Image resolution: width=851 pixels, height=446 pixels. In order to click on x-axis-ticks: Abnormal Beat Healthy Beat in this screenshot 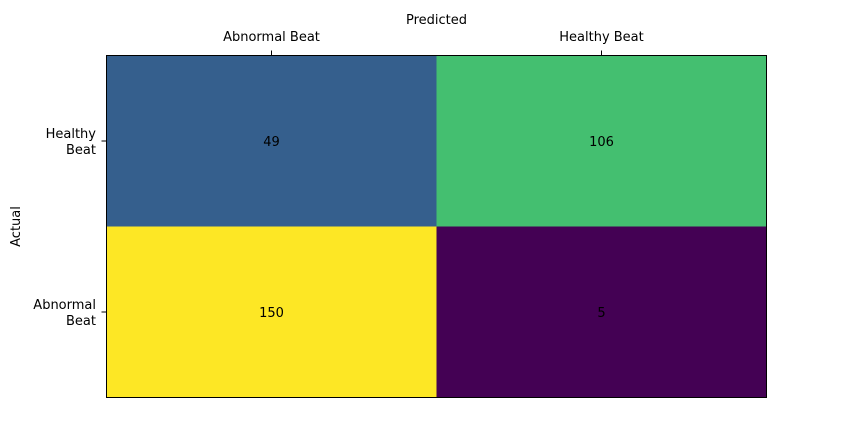, I will do `click(433, 43)`.